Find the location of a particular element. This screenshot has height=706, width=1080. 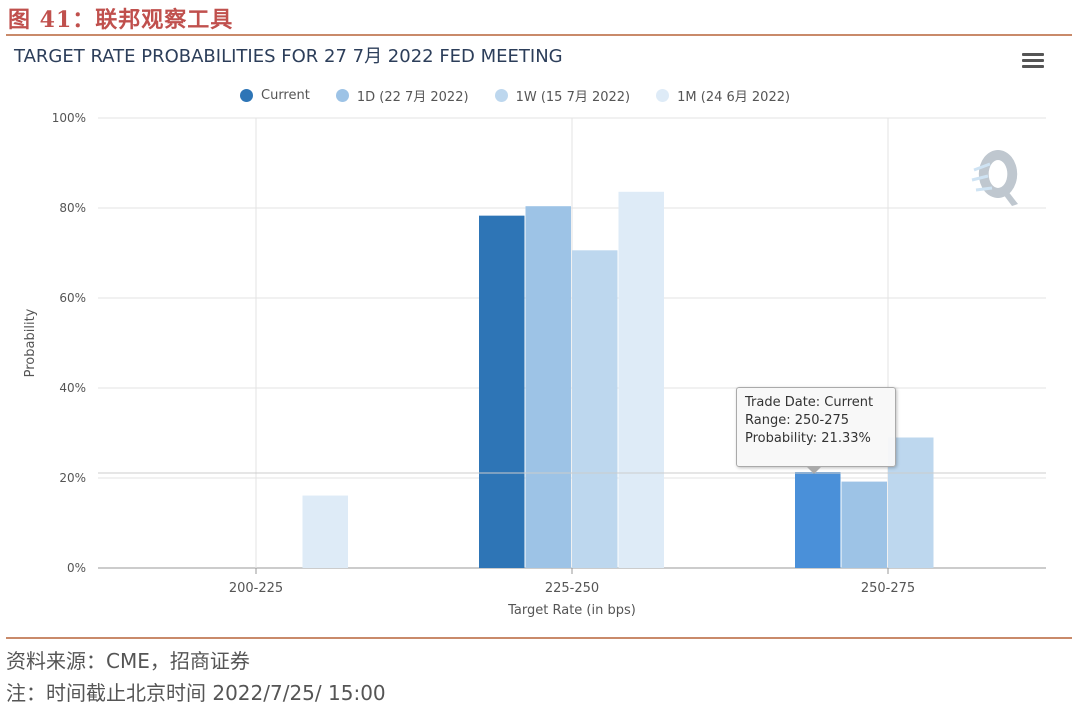

quikstrike-logo-icon is located at coordinates (994, 178).